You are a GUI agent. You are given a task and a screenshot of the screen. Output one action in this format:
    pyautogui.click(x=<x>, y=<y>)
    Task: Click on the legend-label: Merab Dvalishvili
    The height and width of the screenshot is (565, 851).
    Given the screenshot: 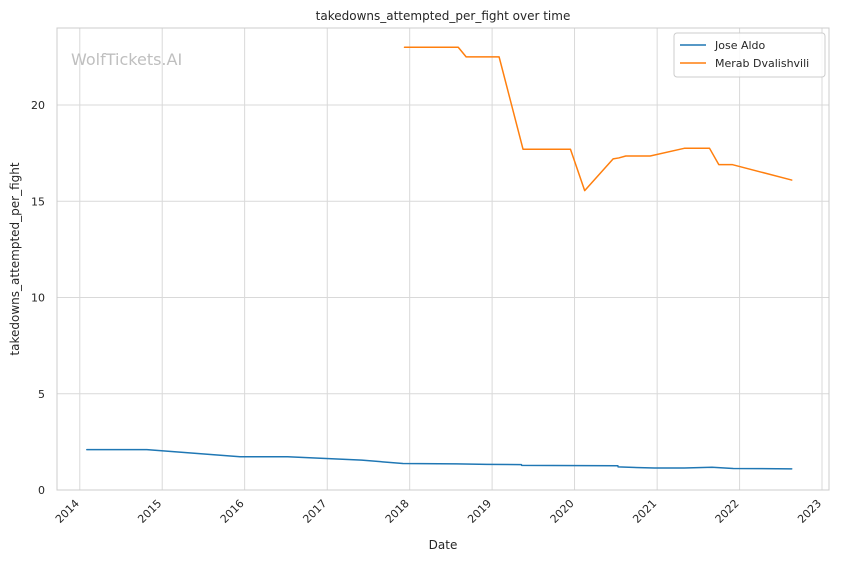 What is the action you would take?
    pyautogui.click(x=762, y=63)
    